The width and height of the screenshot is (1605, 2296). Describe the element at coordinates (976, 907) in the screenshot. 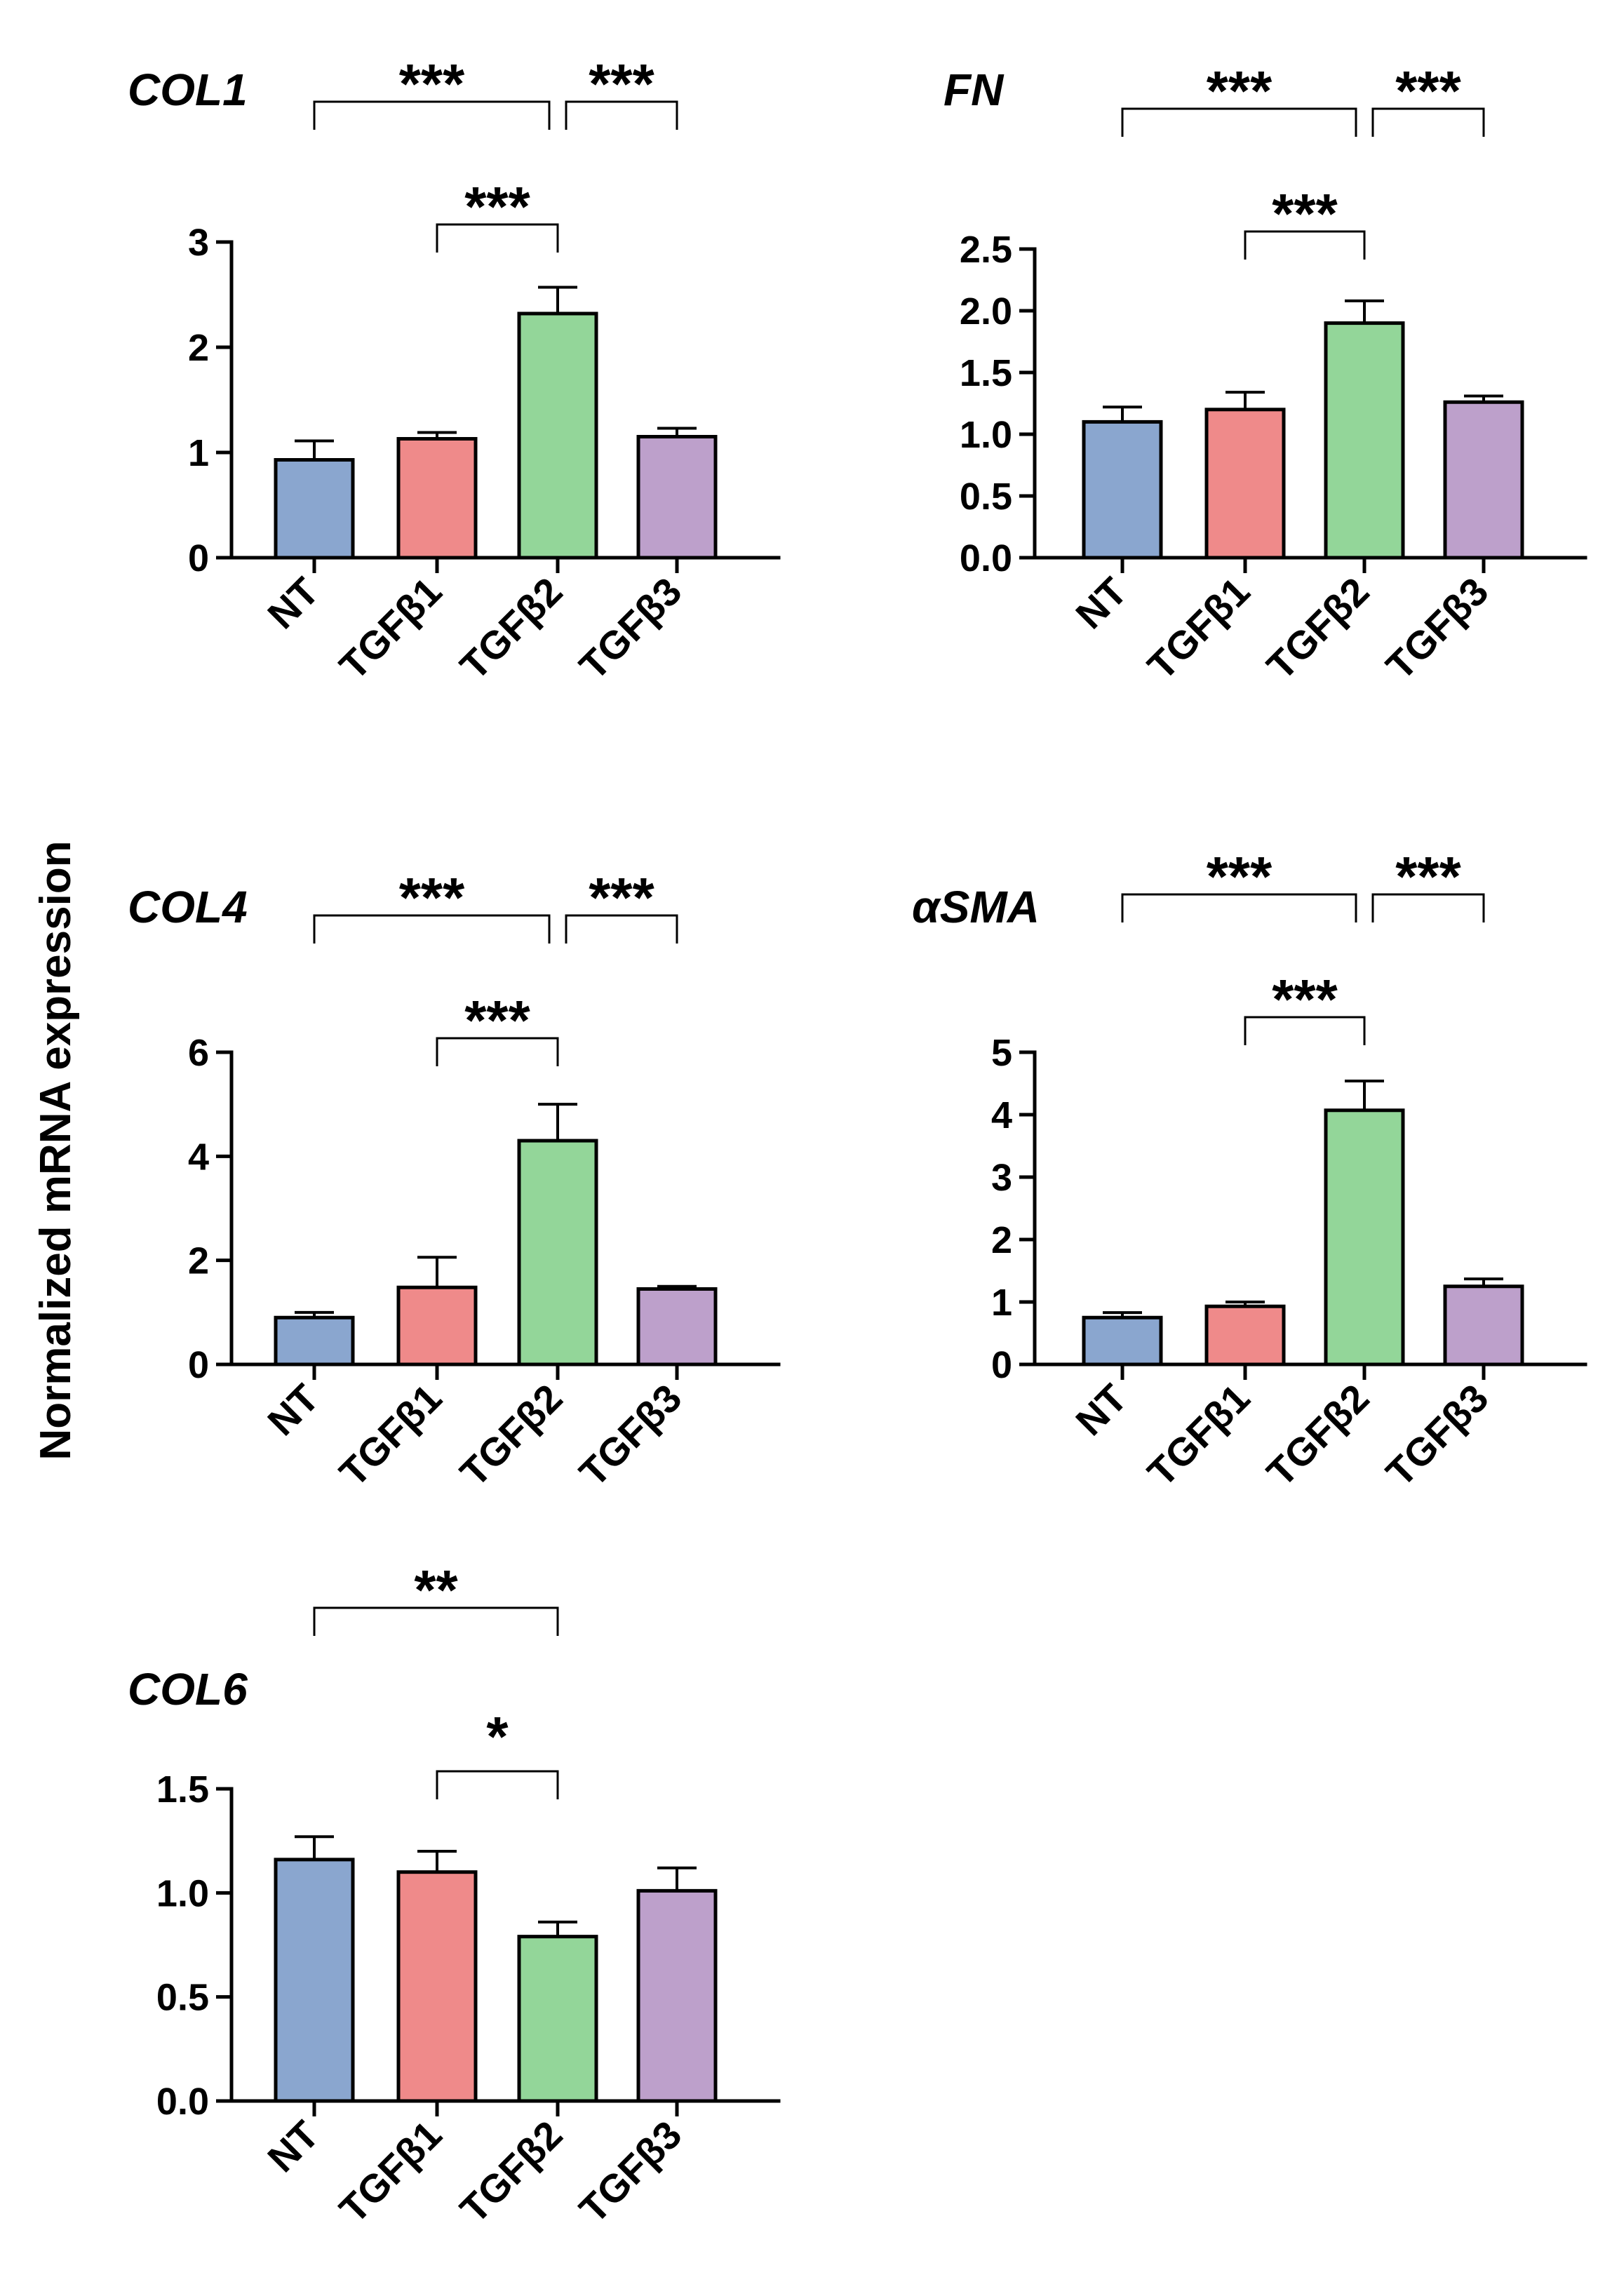

I see `panel-title: αSMA` at that location.